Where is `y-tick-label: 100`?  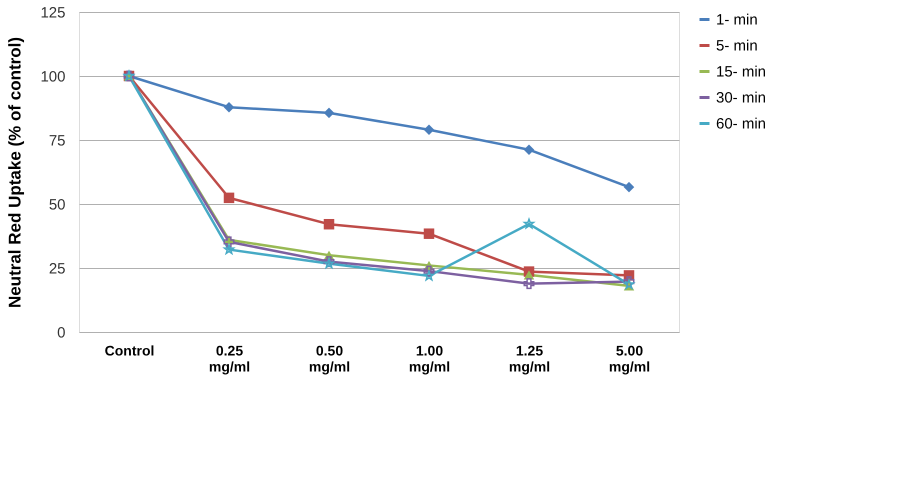 y-tick-label: 100 is located at coordinates (53, 77).